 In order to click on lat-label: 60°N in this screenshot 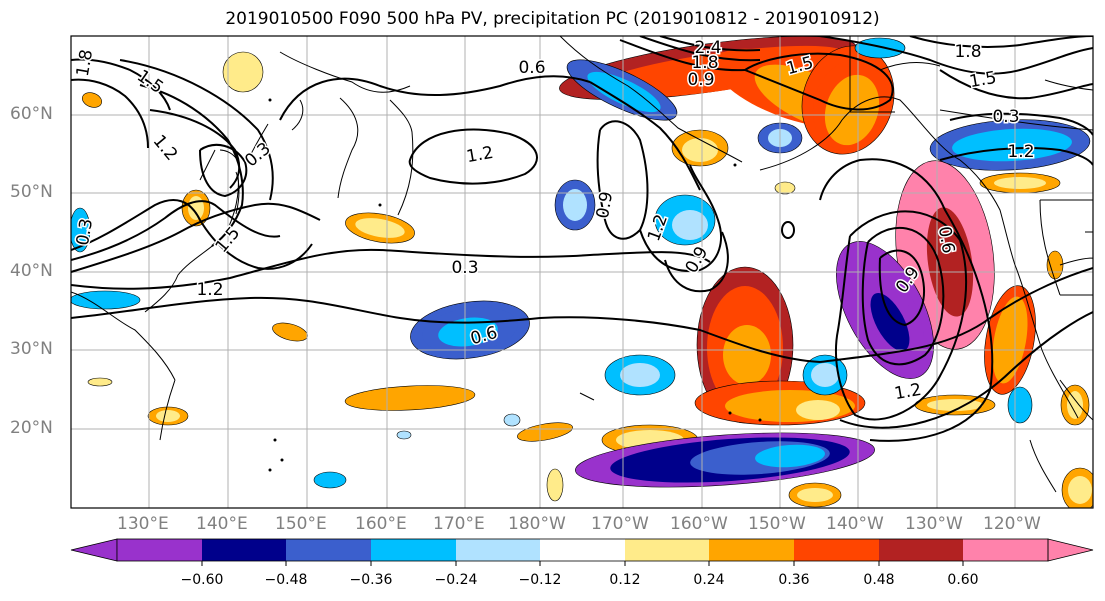, I will do `click(31, 114)`.